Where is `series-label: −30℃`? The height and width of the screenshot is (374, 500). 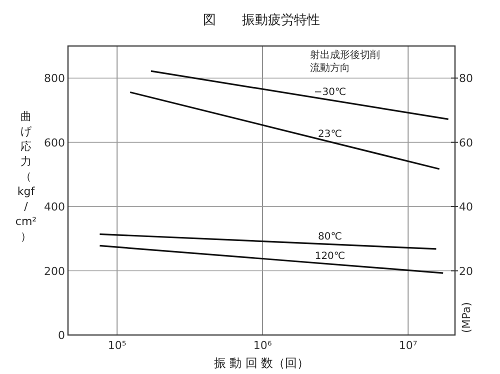 series-label: −30℃ is located at coordinates (330, 92).